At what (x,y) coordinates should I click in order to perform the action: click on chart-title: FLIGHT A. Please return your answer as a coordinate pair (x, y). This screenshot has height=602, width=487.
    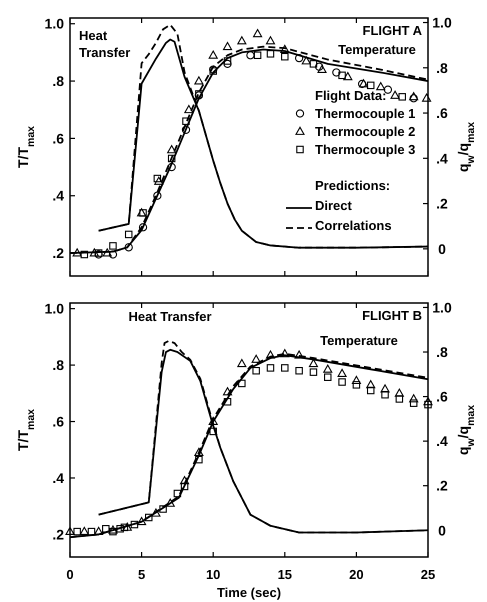
    Looking at the image, I should click on (392, 30).